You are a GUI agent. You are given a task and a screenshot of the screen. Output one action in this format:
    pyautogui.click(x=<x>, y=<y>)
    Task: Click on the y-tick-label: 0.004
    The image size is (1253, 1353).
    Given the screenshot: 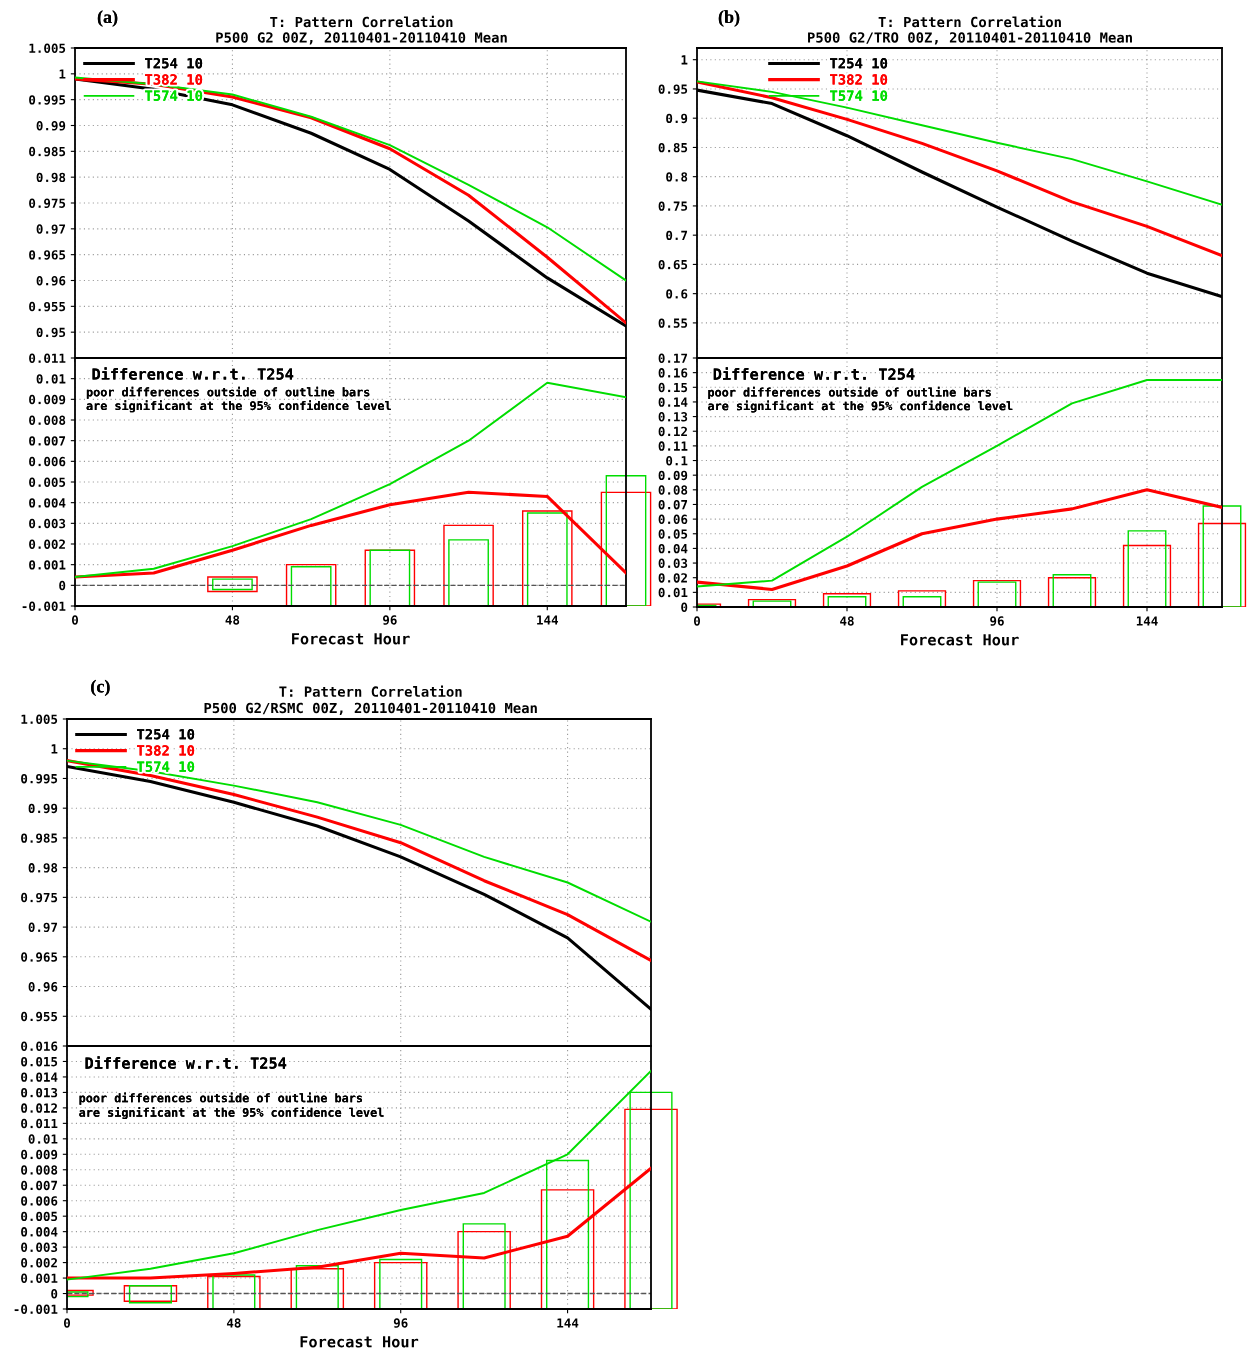 What is the action you would take?
    pyautogui.click(x=47, y=503)
    